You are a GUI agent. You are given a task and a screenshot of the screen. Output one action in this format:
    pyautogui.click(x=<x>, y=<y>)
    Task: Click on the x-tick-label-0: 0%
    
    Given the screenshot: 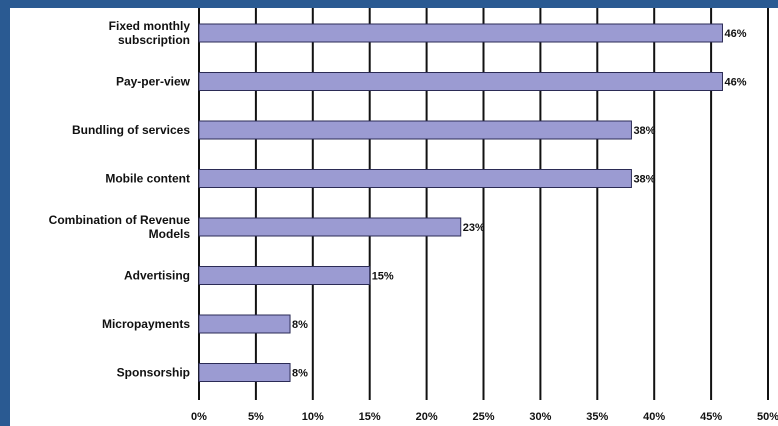 What is the action you would take?
    pyautogui.click(x=199, y=417)
    